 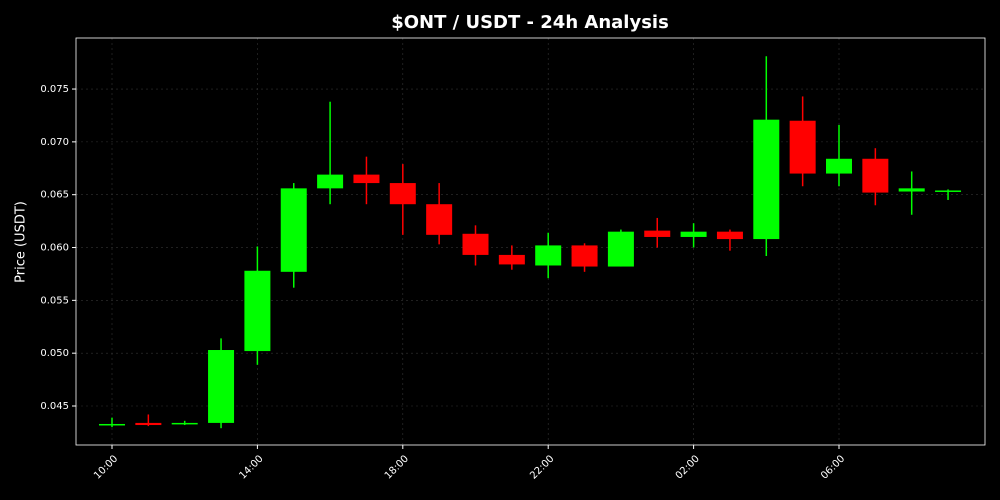 What do you see at coordinates (54, 195) in the screenshot?
I see `y-tick-label: 0.065` at bounding box center [54, 195].